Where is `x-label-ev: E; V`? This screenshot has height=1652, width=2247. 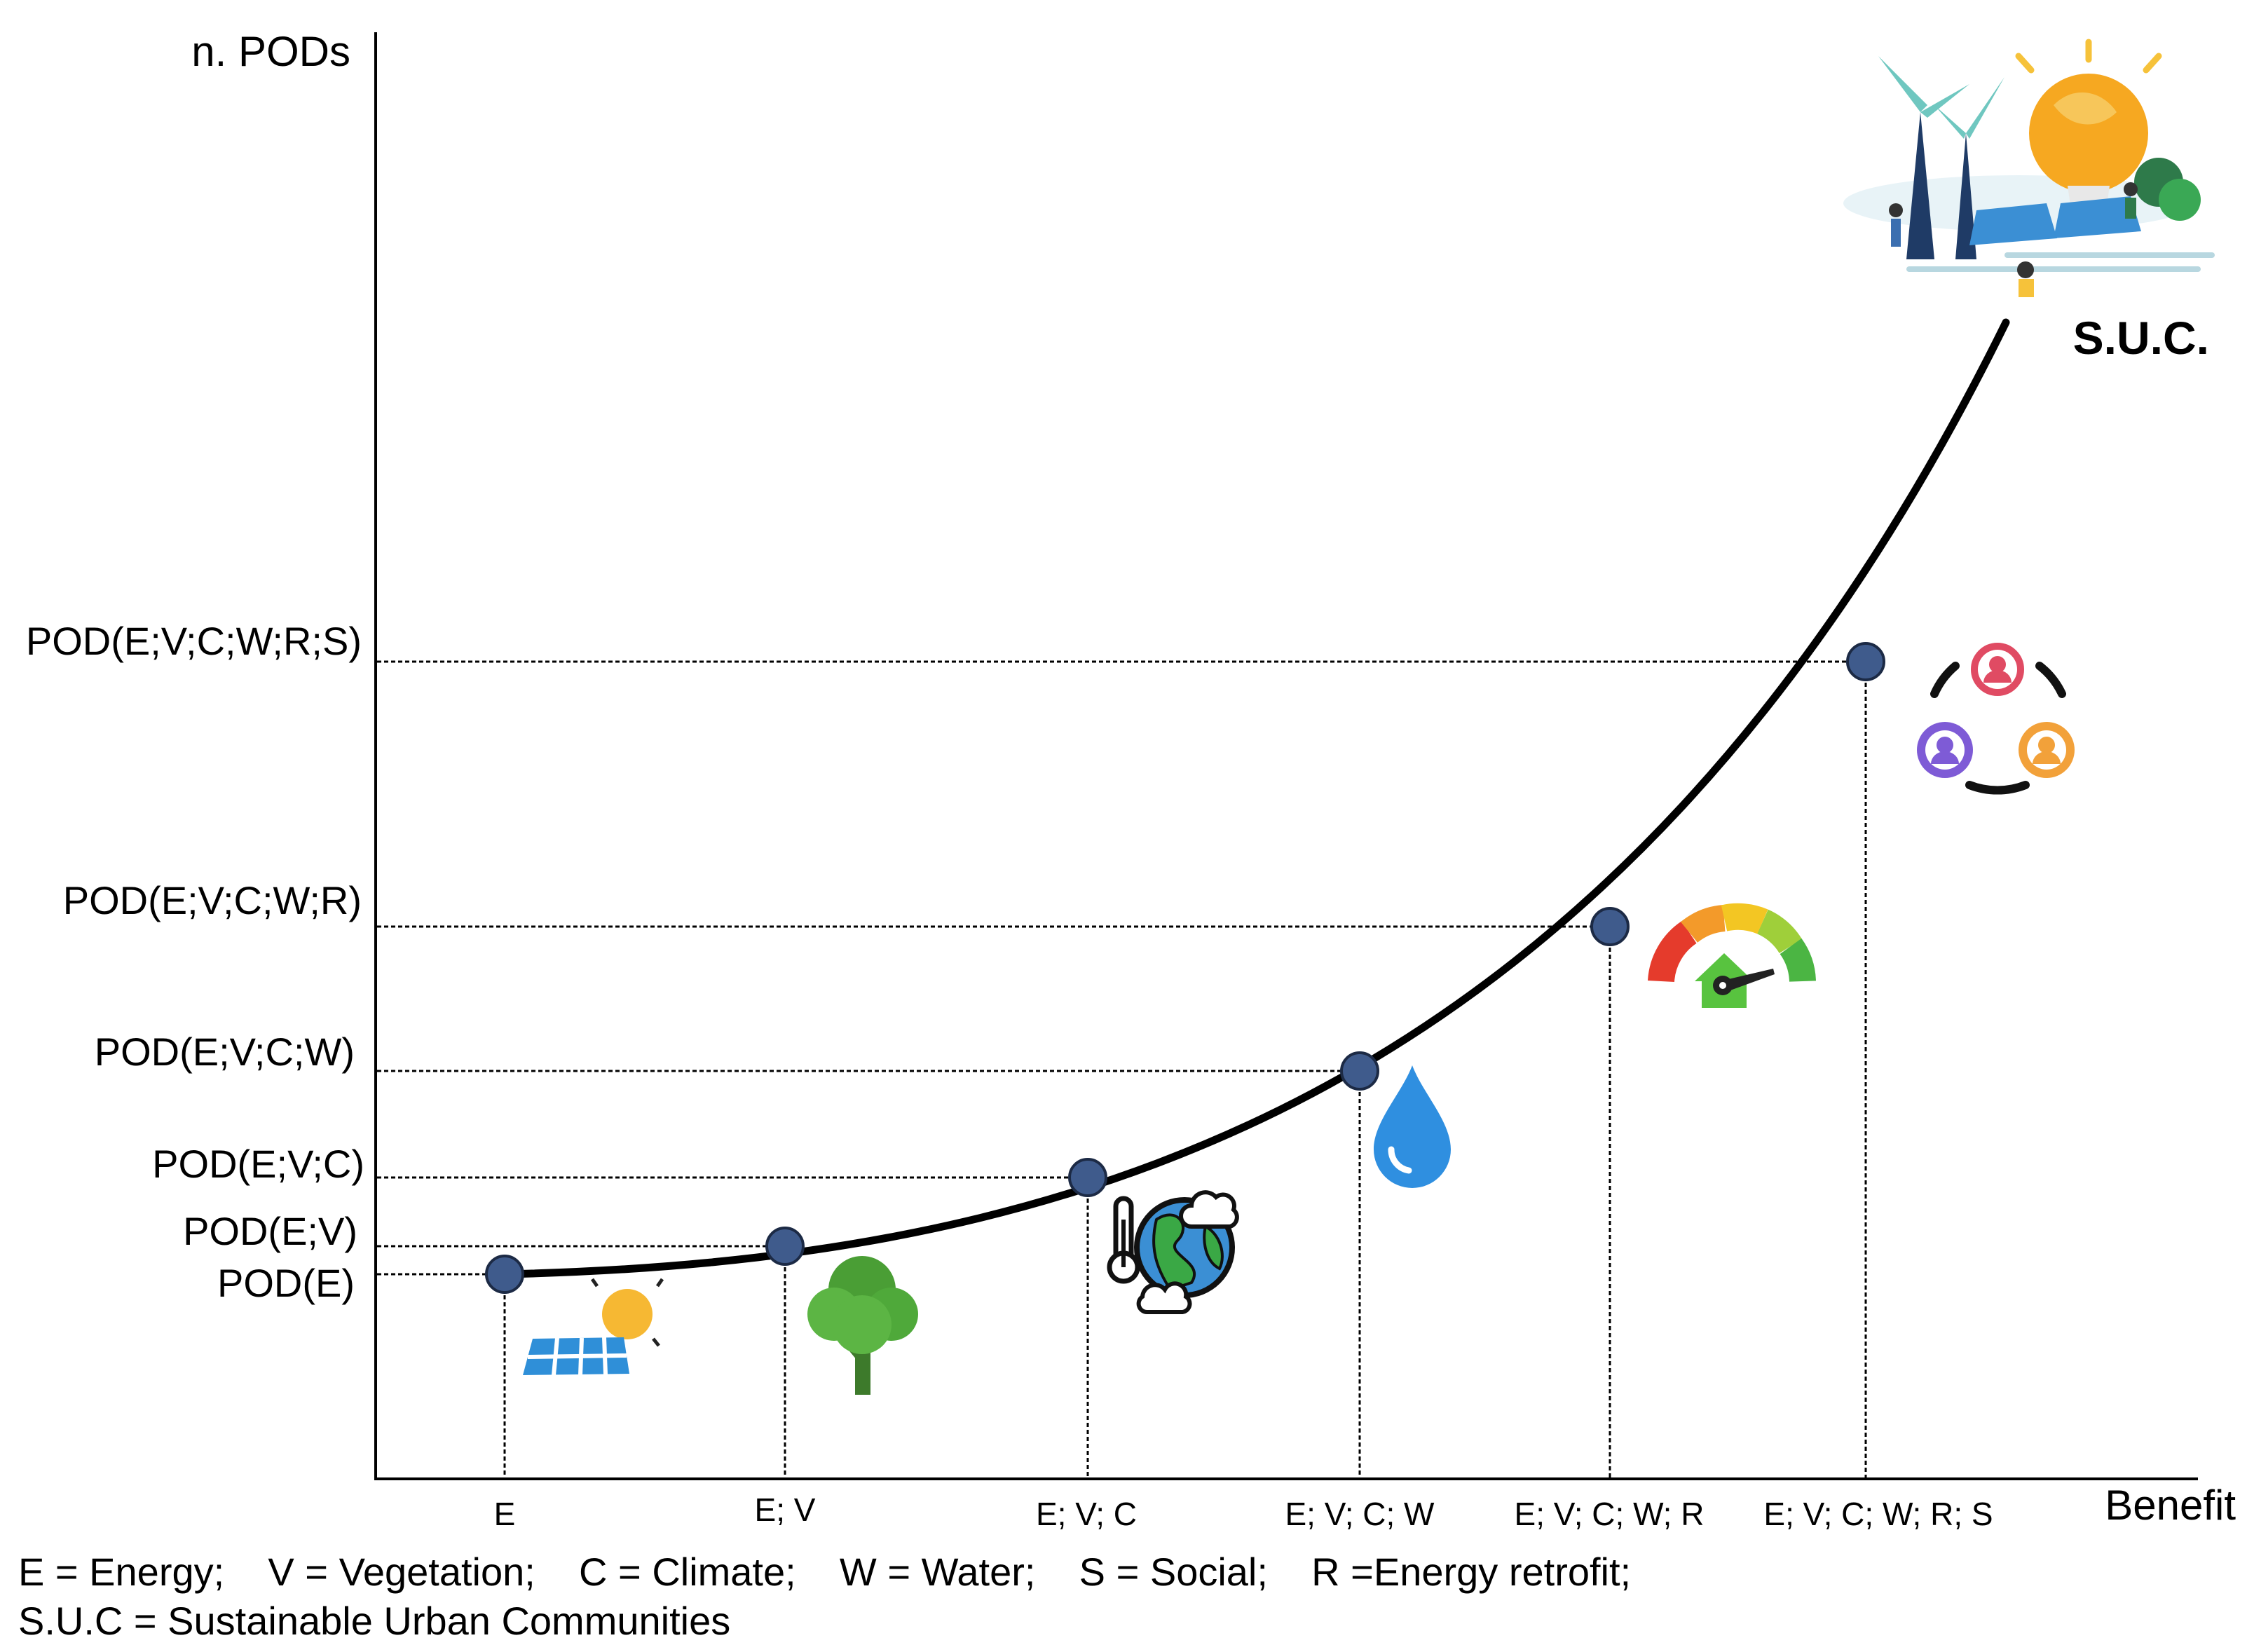 x-label-ev: E; V is located at coordinates (786, 1510).